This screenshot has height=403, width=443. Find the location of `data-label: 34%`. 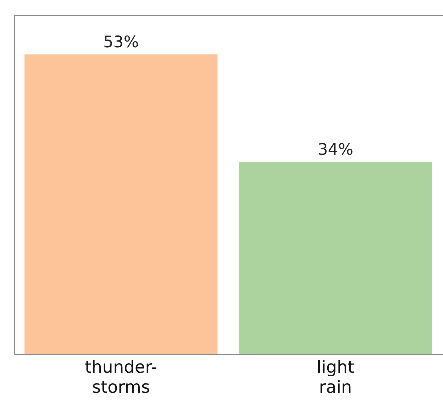

data-label: 34% is located at coordinates (336, 150).